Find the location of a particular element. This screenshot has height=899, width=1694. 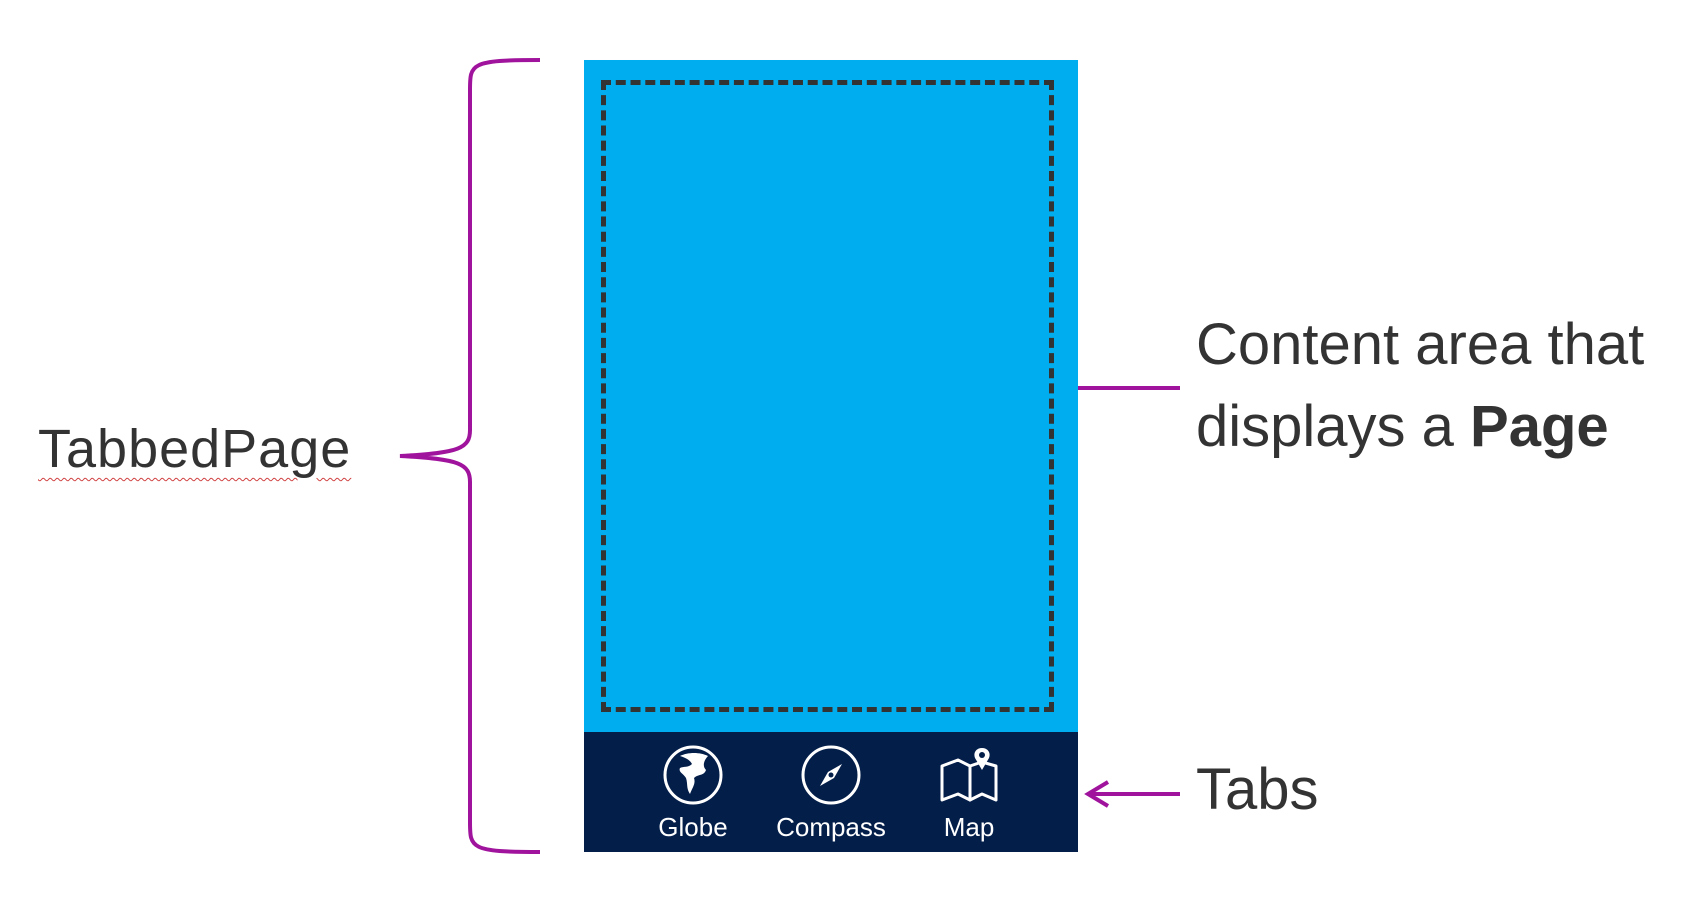

tabs-callout: Tabs is located at coordinates (1257, 789).